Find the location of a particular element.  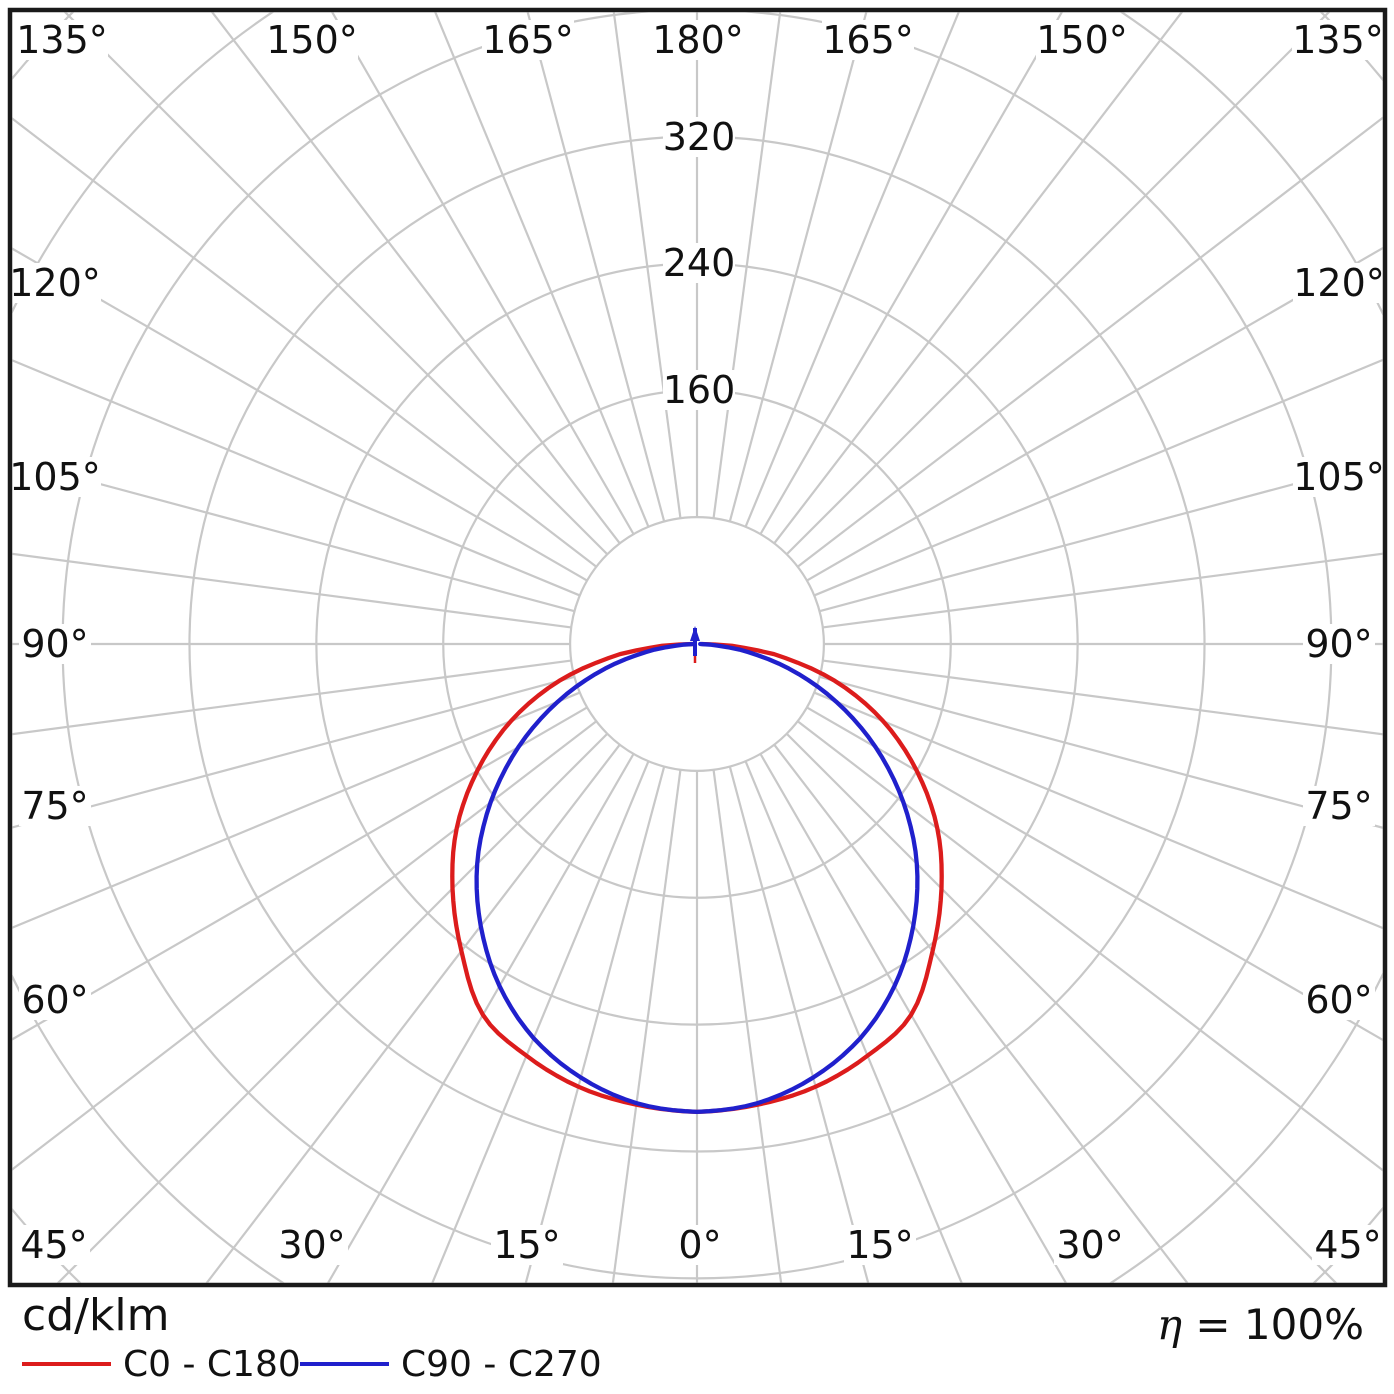

grid-spoke-22.5 is located at coordinates (853, 1021).